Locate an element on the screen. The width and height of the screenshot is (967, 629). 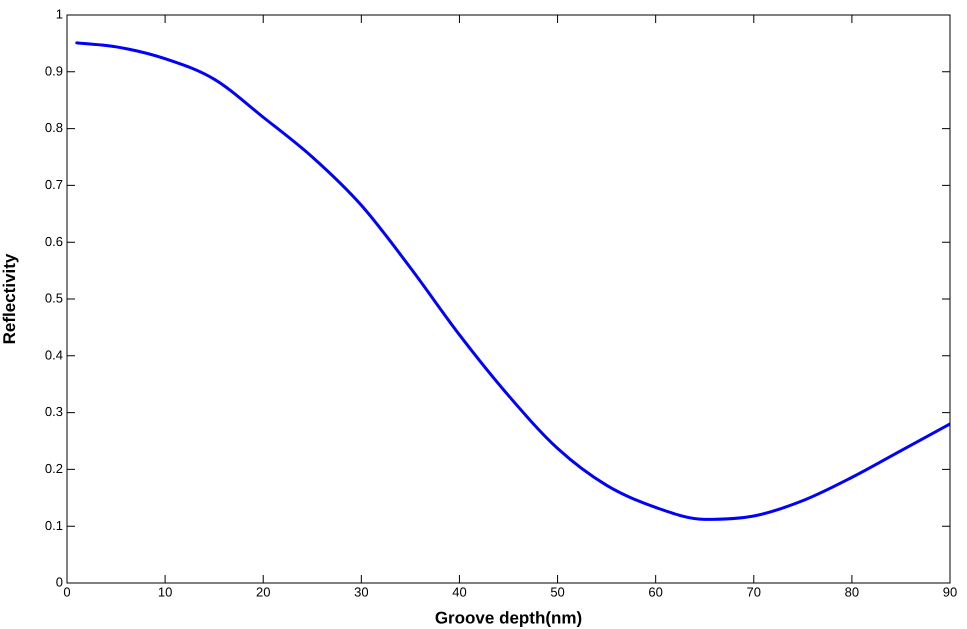
x-tick-label: 70 is located at coordinates (754, 592).